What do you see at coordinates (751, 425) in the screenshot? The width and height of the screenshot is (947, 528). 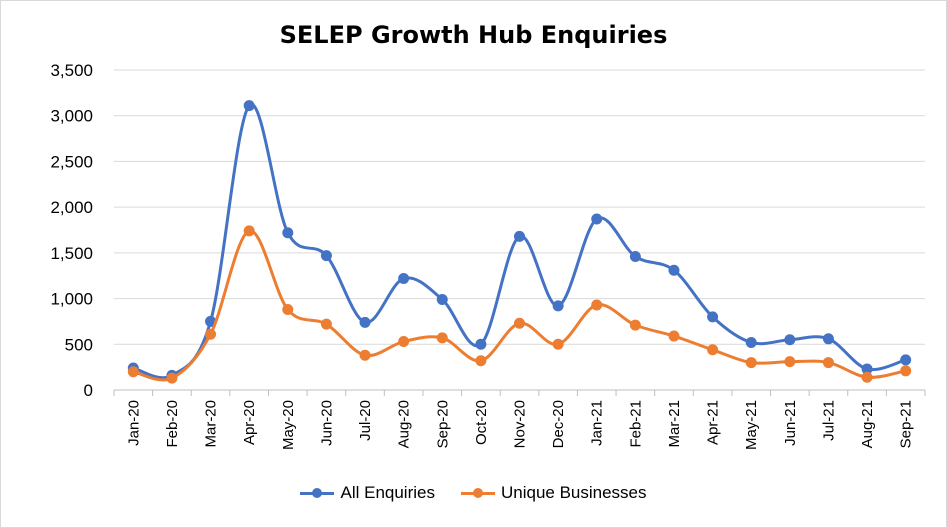 I see `x-tick-label: May-21` at bounding box center [751, 425].